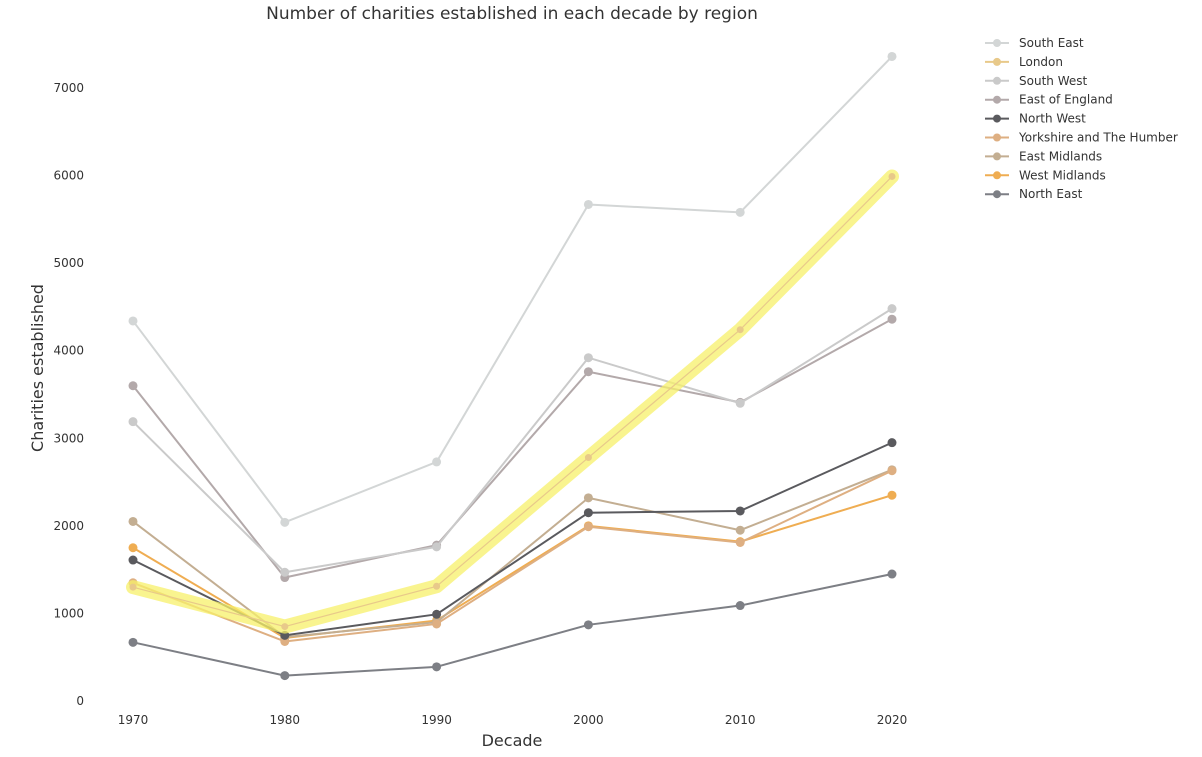 This screenshot has height=757, width=1202. I want to click on y-tick-label: 1000, so click(68, 613).